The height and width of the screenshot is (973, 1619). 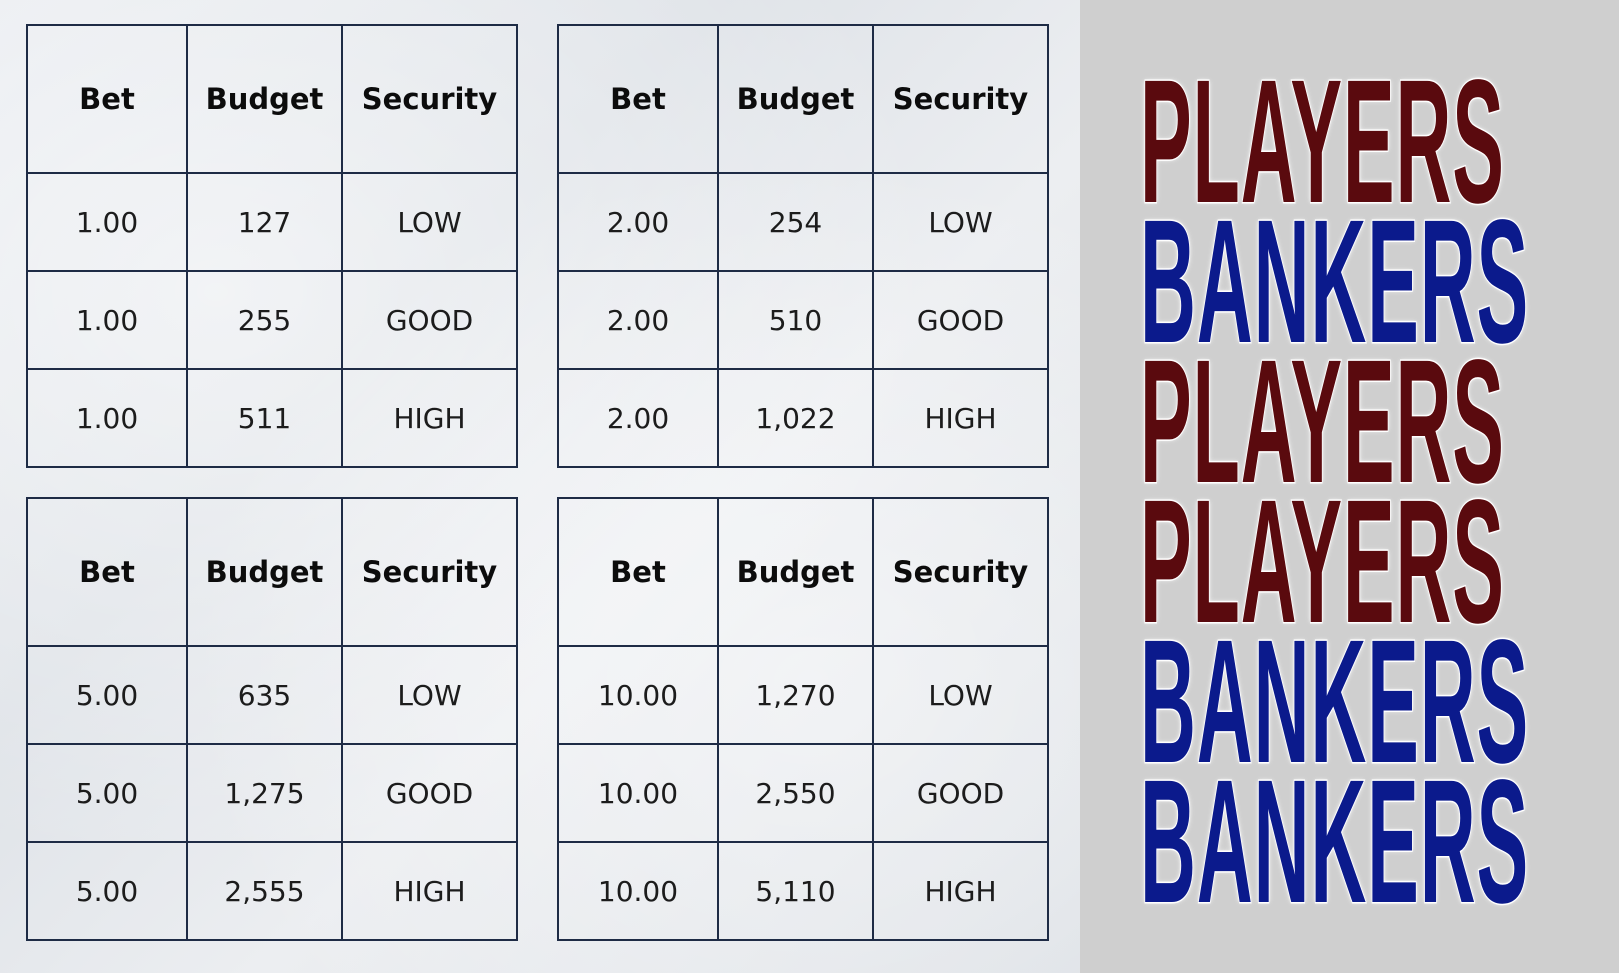 What do you see at coordinates (1334, 842) in the screenshot?
I see `outcome-word: BANKERS` at bounding box center [1334, 842].